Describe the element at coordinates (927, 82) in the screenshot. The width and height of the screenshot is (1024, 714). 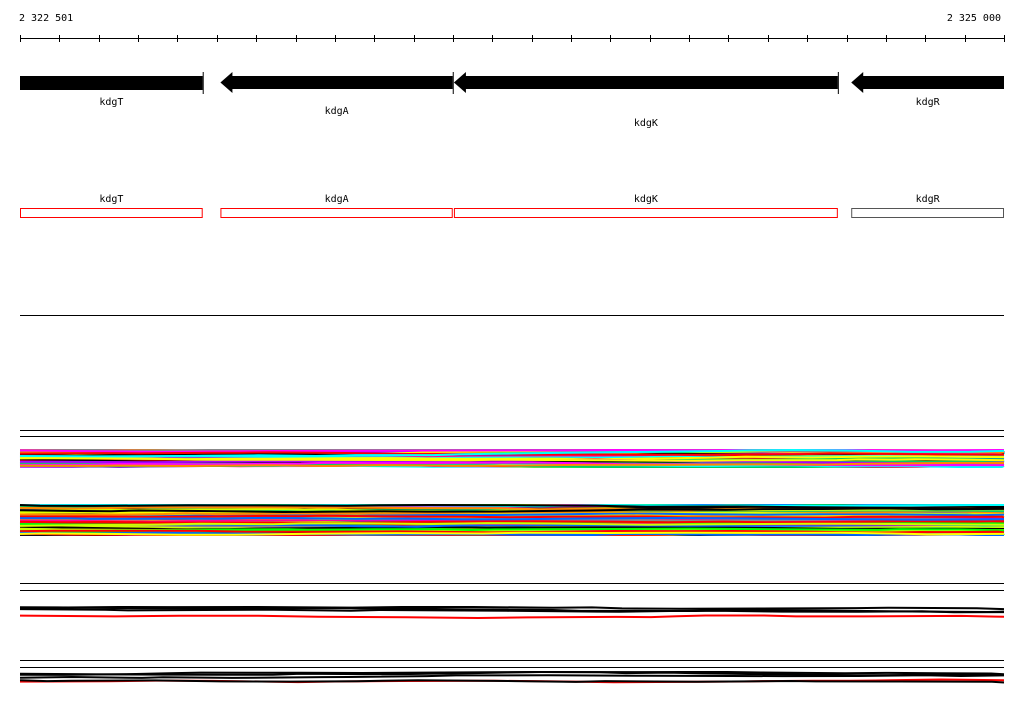
I see `gene-arrow-kdgR` at that location.